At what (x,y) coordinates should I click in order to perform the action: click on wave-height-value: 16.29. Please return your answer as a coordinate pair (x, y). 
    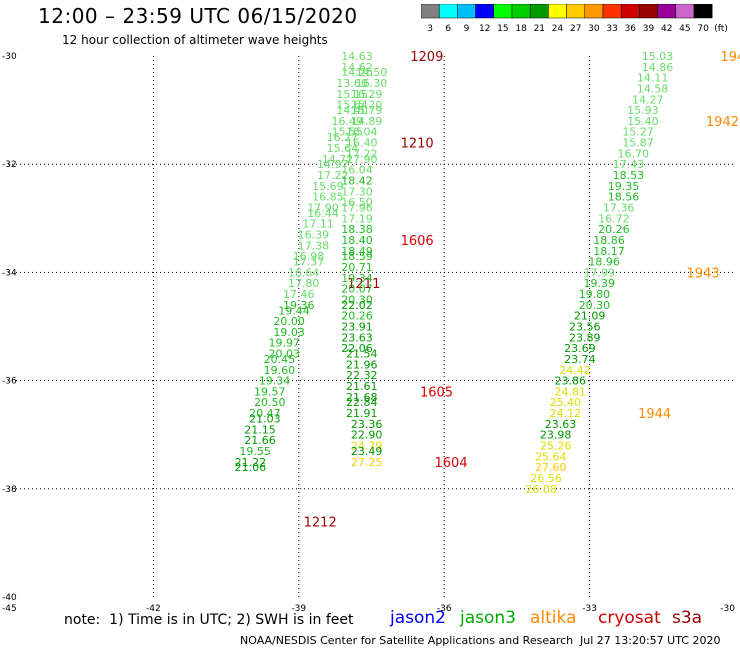
    Looking at the image, I should click on (367, 94).